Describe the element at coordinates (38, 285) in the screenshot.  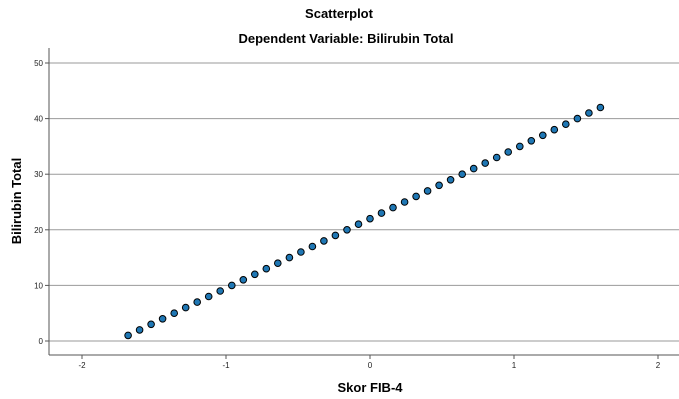
I see `y-tick-label: 10` at that location.